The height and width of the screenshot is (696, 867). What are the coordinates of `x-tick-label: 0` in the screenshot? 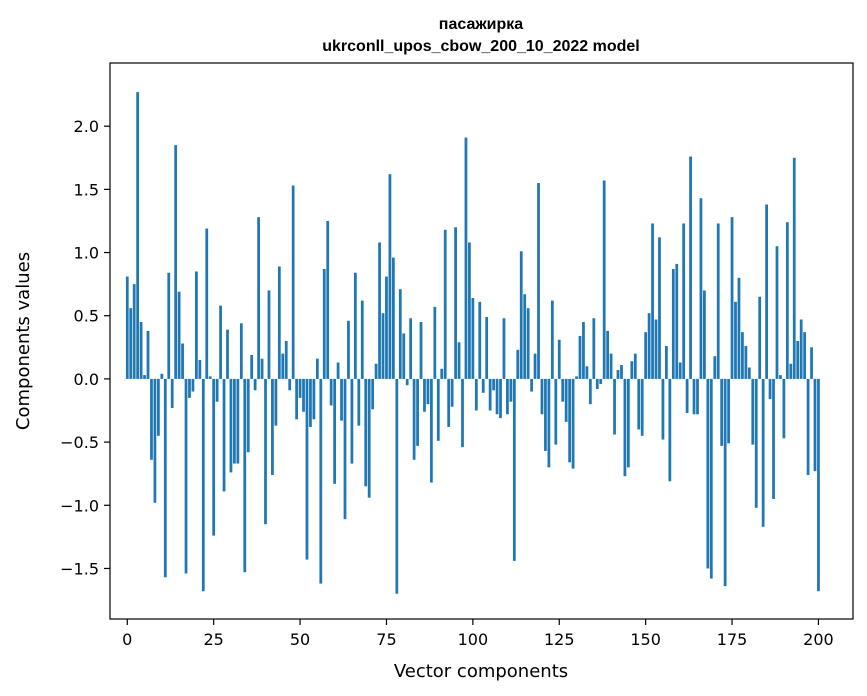 It's located at (127, 639).